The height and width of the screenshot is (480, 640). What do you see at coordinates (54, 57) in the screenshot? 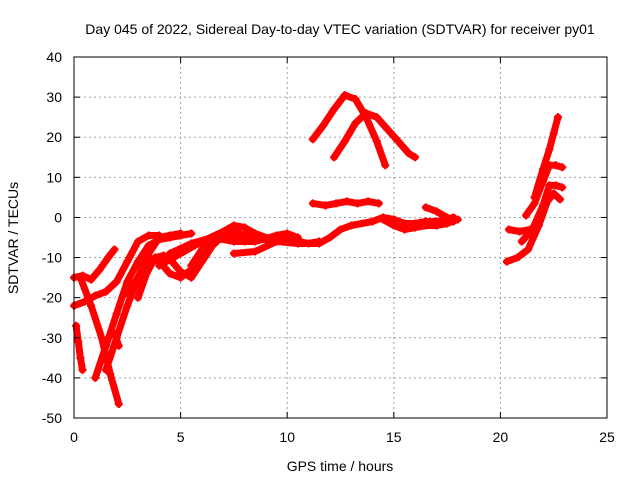
I see `y-tick-label: 40` at bounding box center [54, 57].